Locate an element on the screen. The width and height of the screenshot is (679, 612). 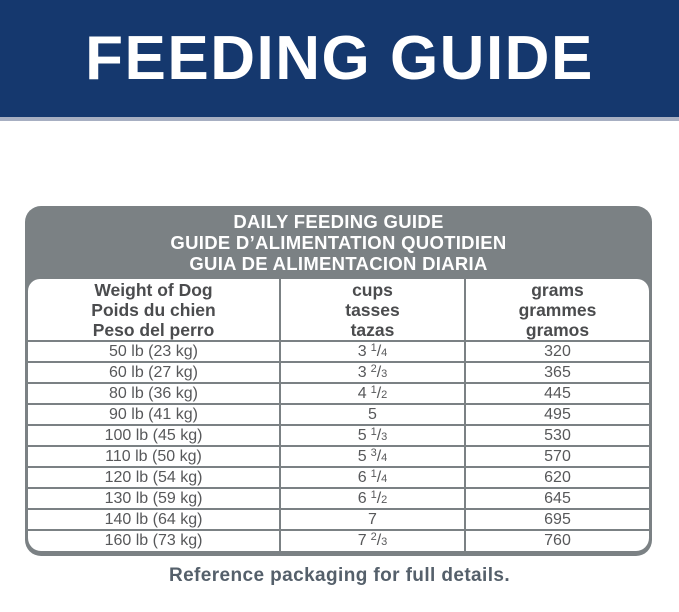
col-grams-en: grams is located at coordinates (557, 289).